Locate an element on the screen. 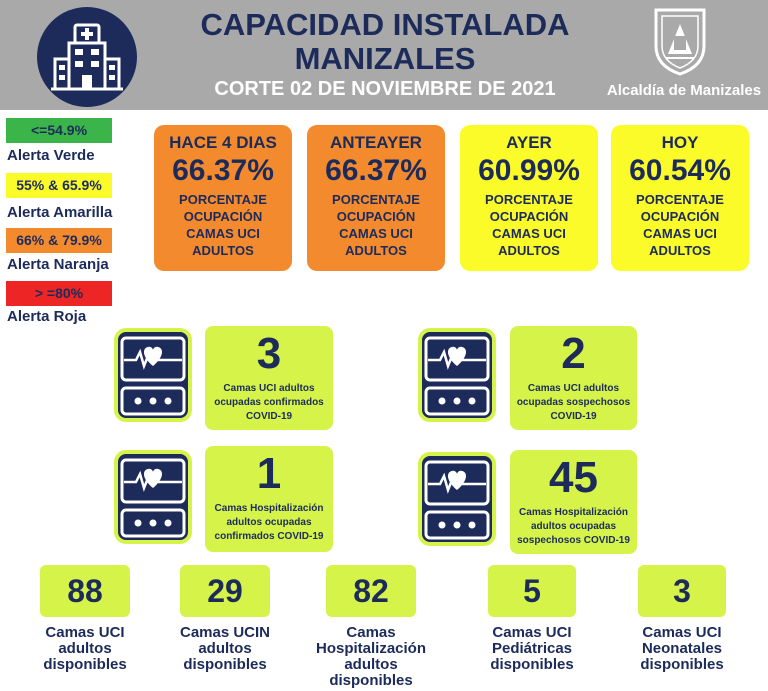 The height and width of the screenshot is (691, 768). hospital-icon is located at coordinates (87, 57).